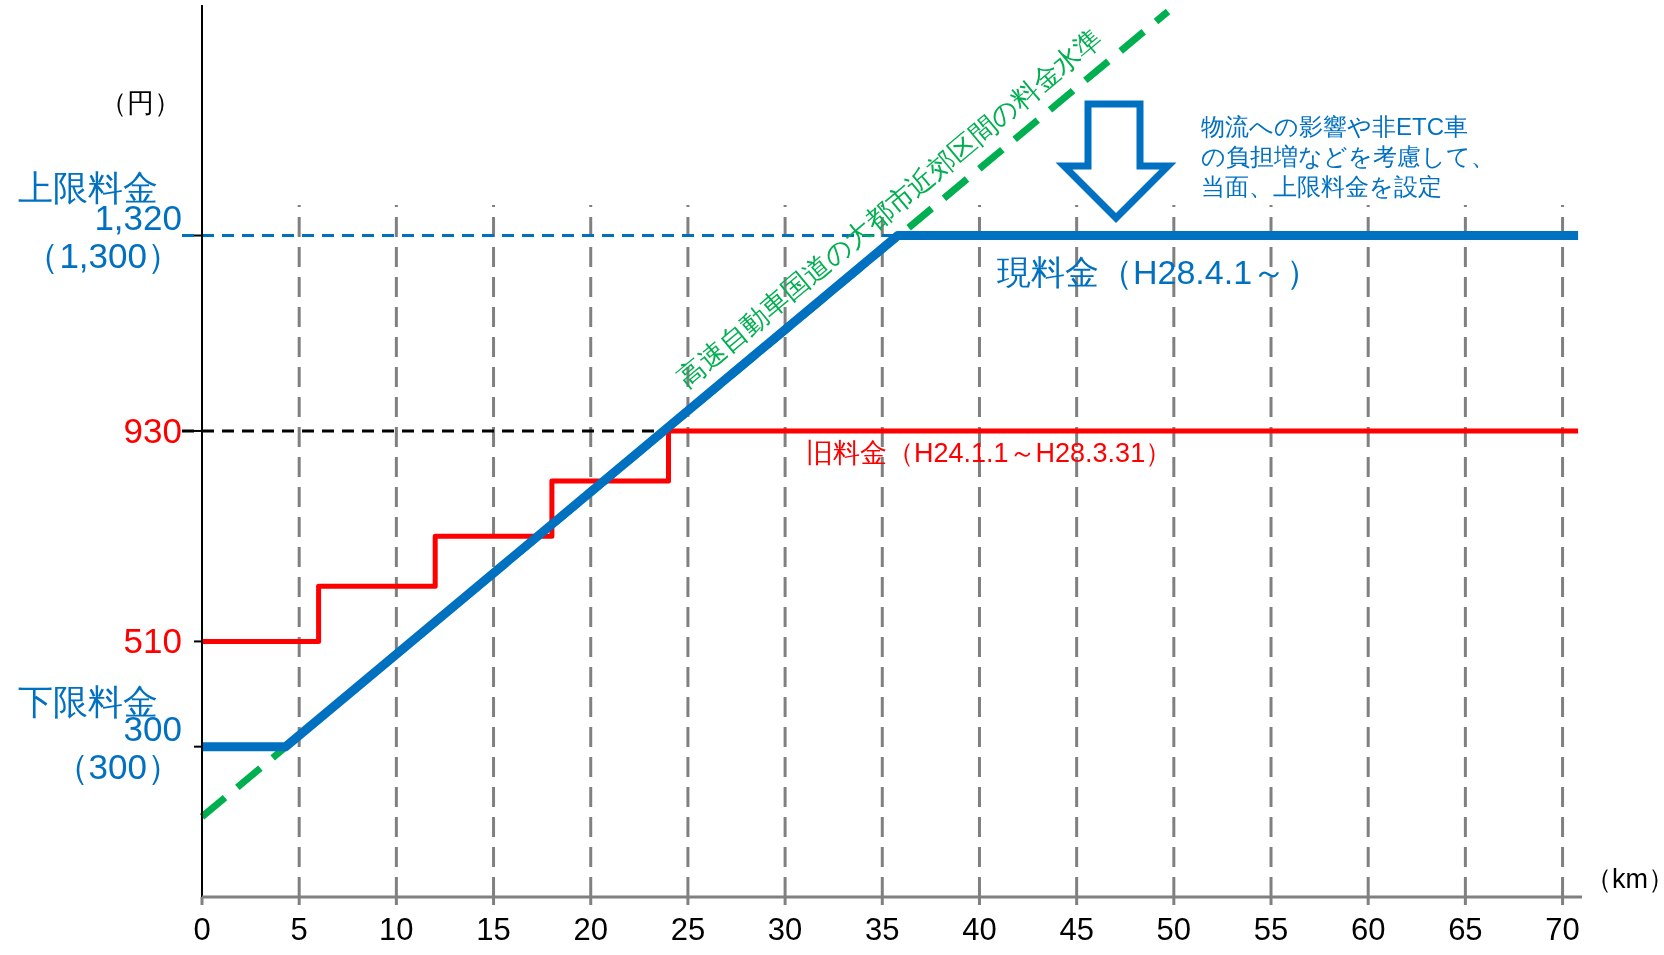 This screenshot has width=1664, height=955. What do you see at coordinates (1174, 929) in the screenshot?
I see `x-tick-label: 50` at bounding box center [1174, 929].